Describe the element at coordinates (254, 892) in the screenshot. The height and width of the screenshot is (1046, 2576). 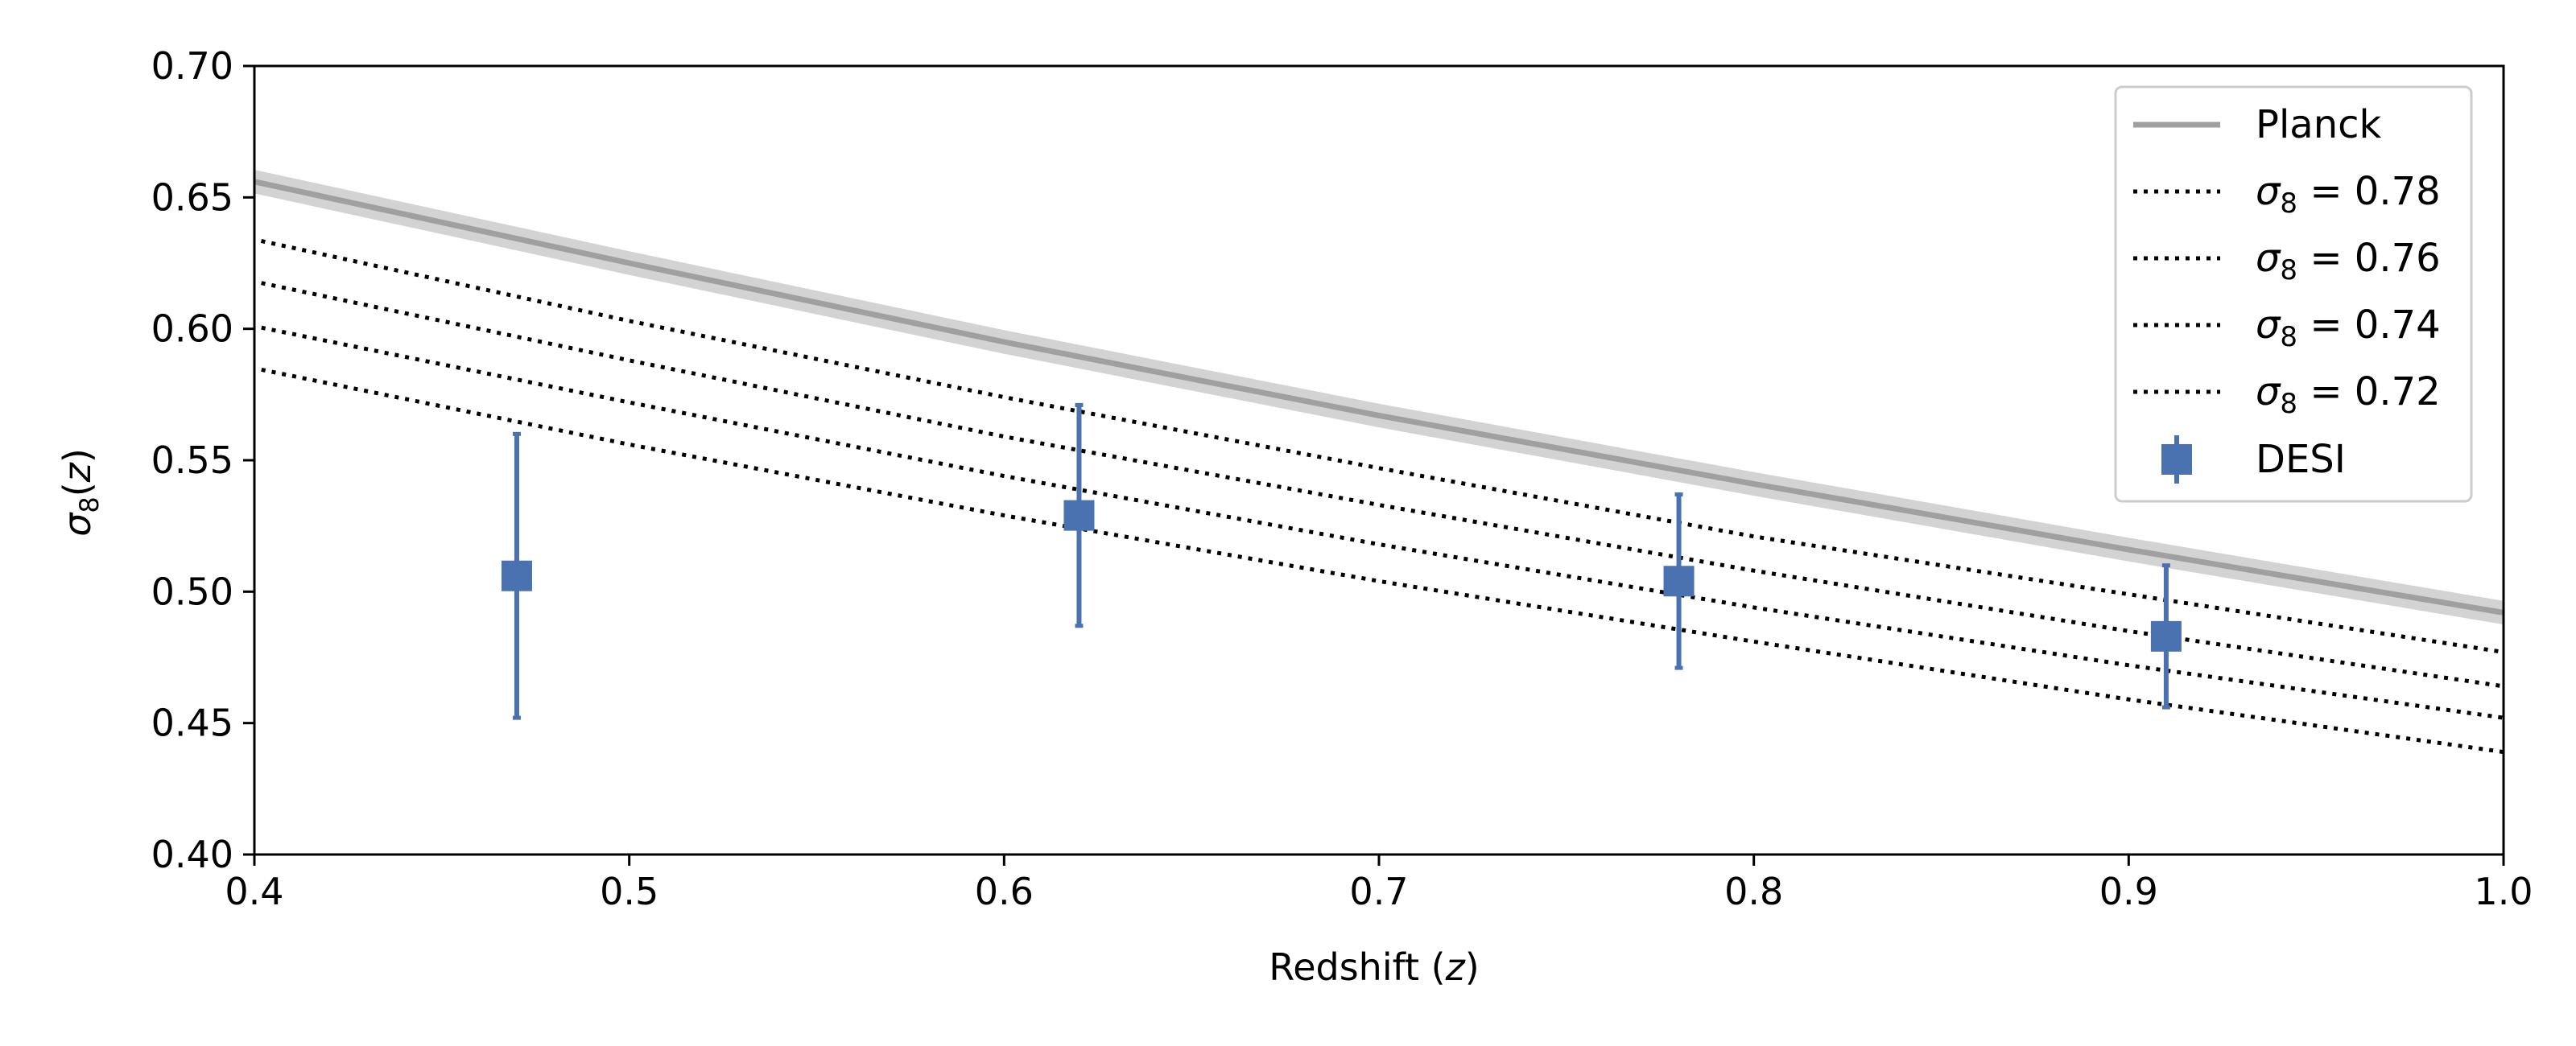
I see `x-tick-label: 0.4` at that location.